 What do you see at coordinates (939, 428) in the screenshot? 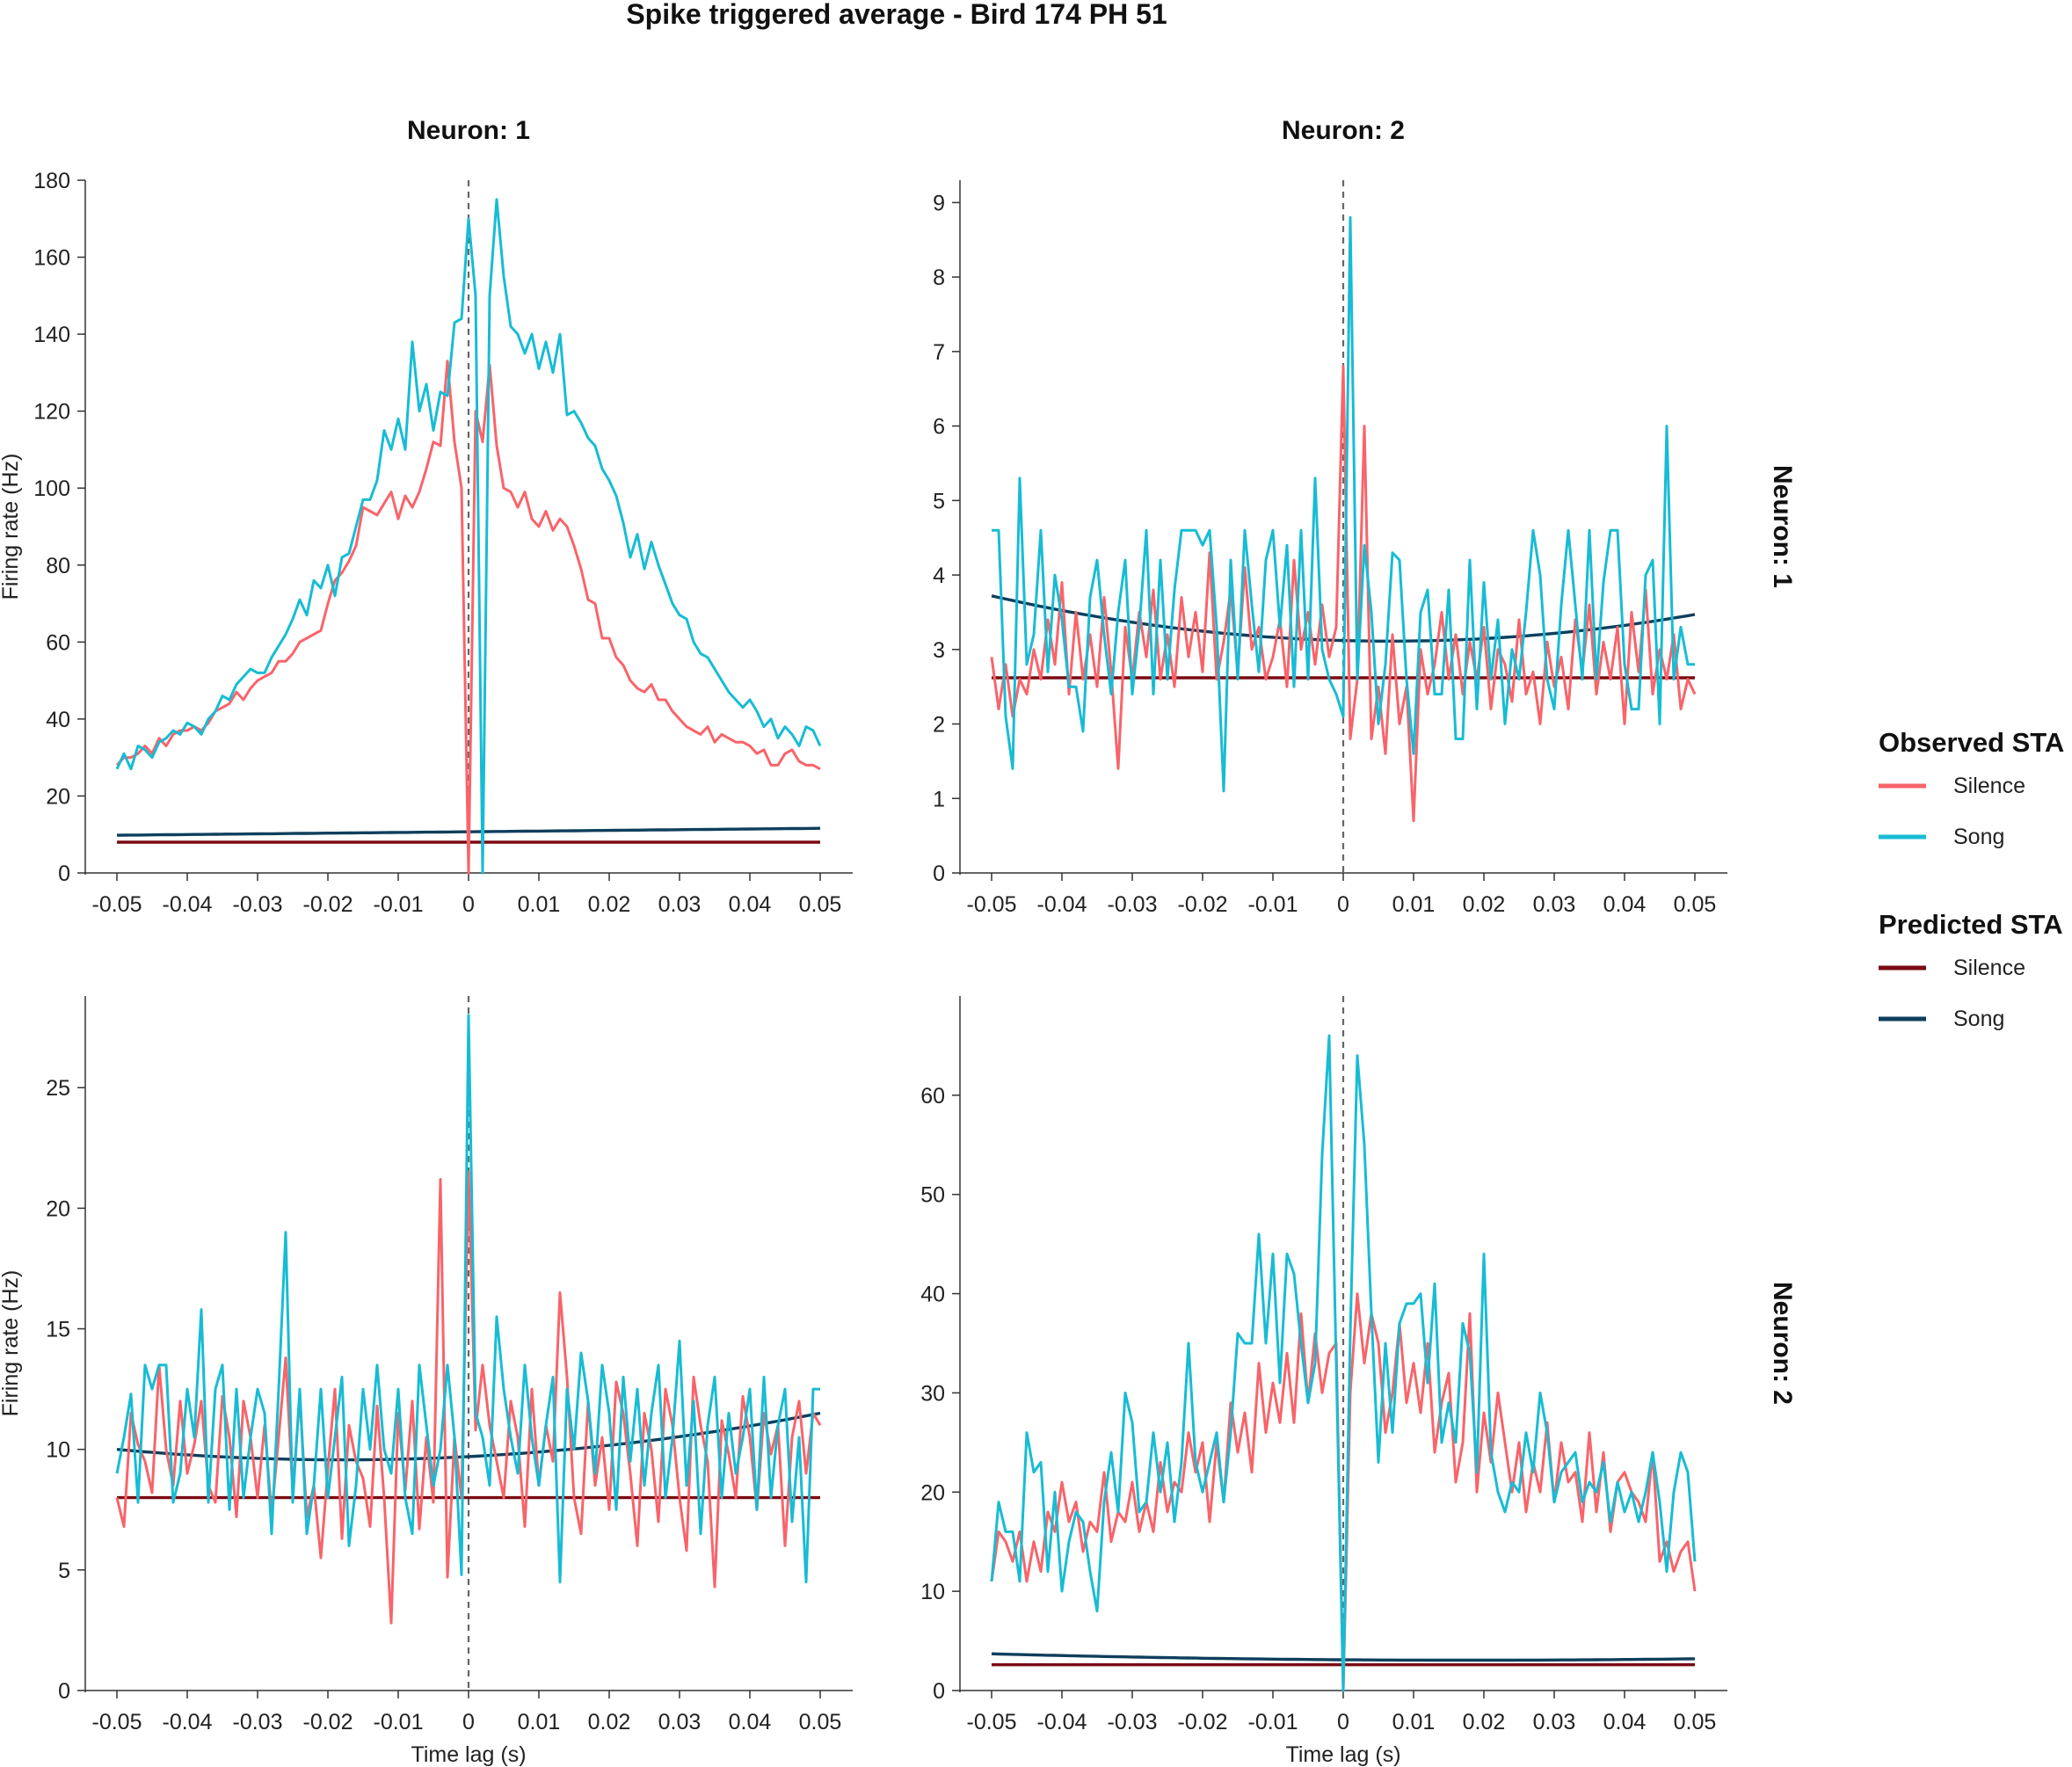
I see `y-tick-label: 6` at bounding box center [939, 428].